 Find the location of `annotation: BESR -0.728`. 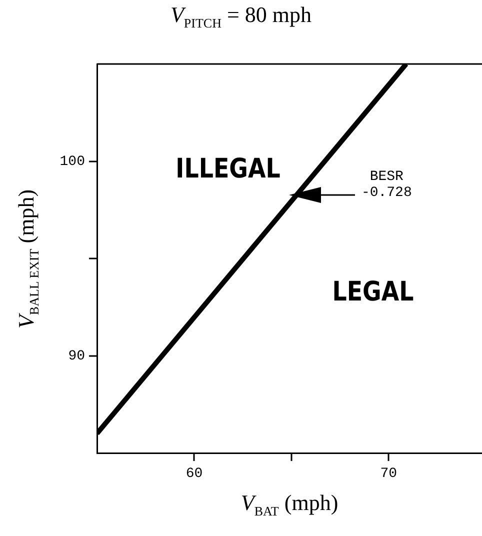

annotation: BESR -0.728 is located at coordinates (386, 185).